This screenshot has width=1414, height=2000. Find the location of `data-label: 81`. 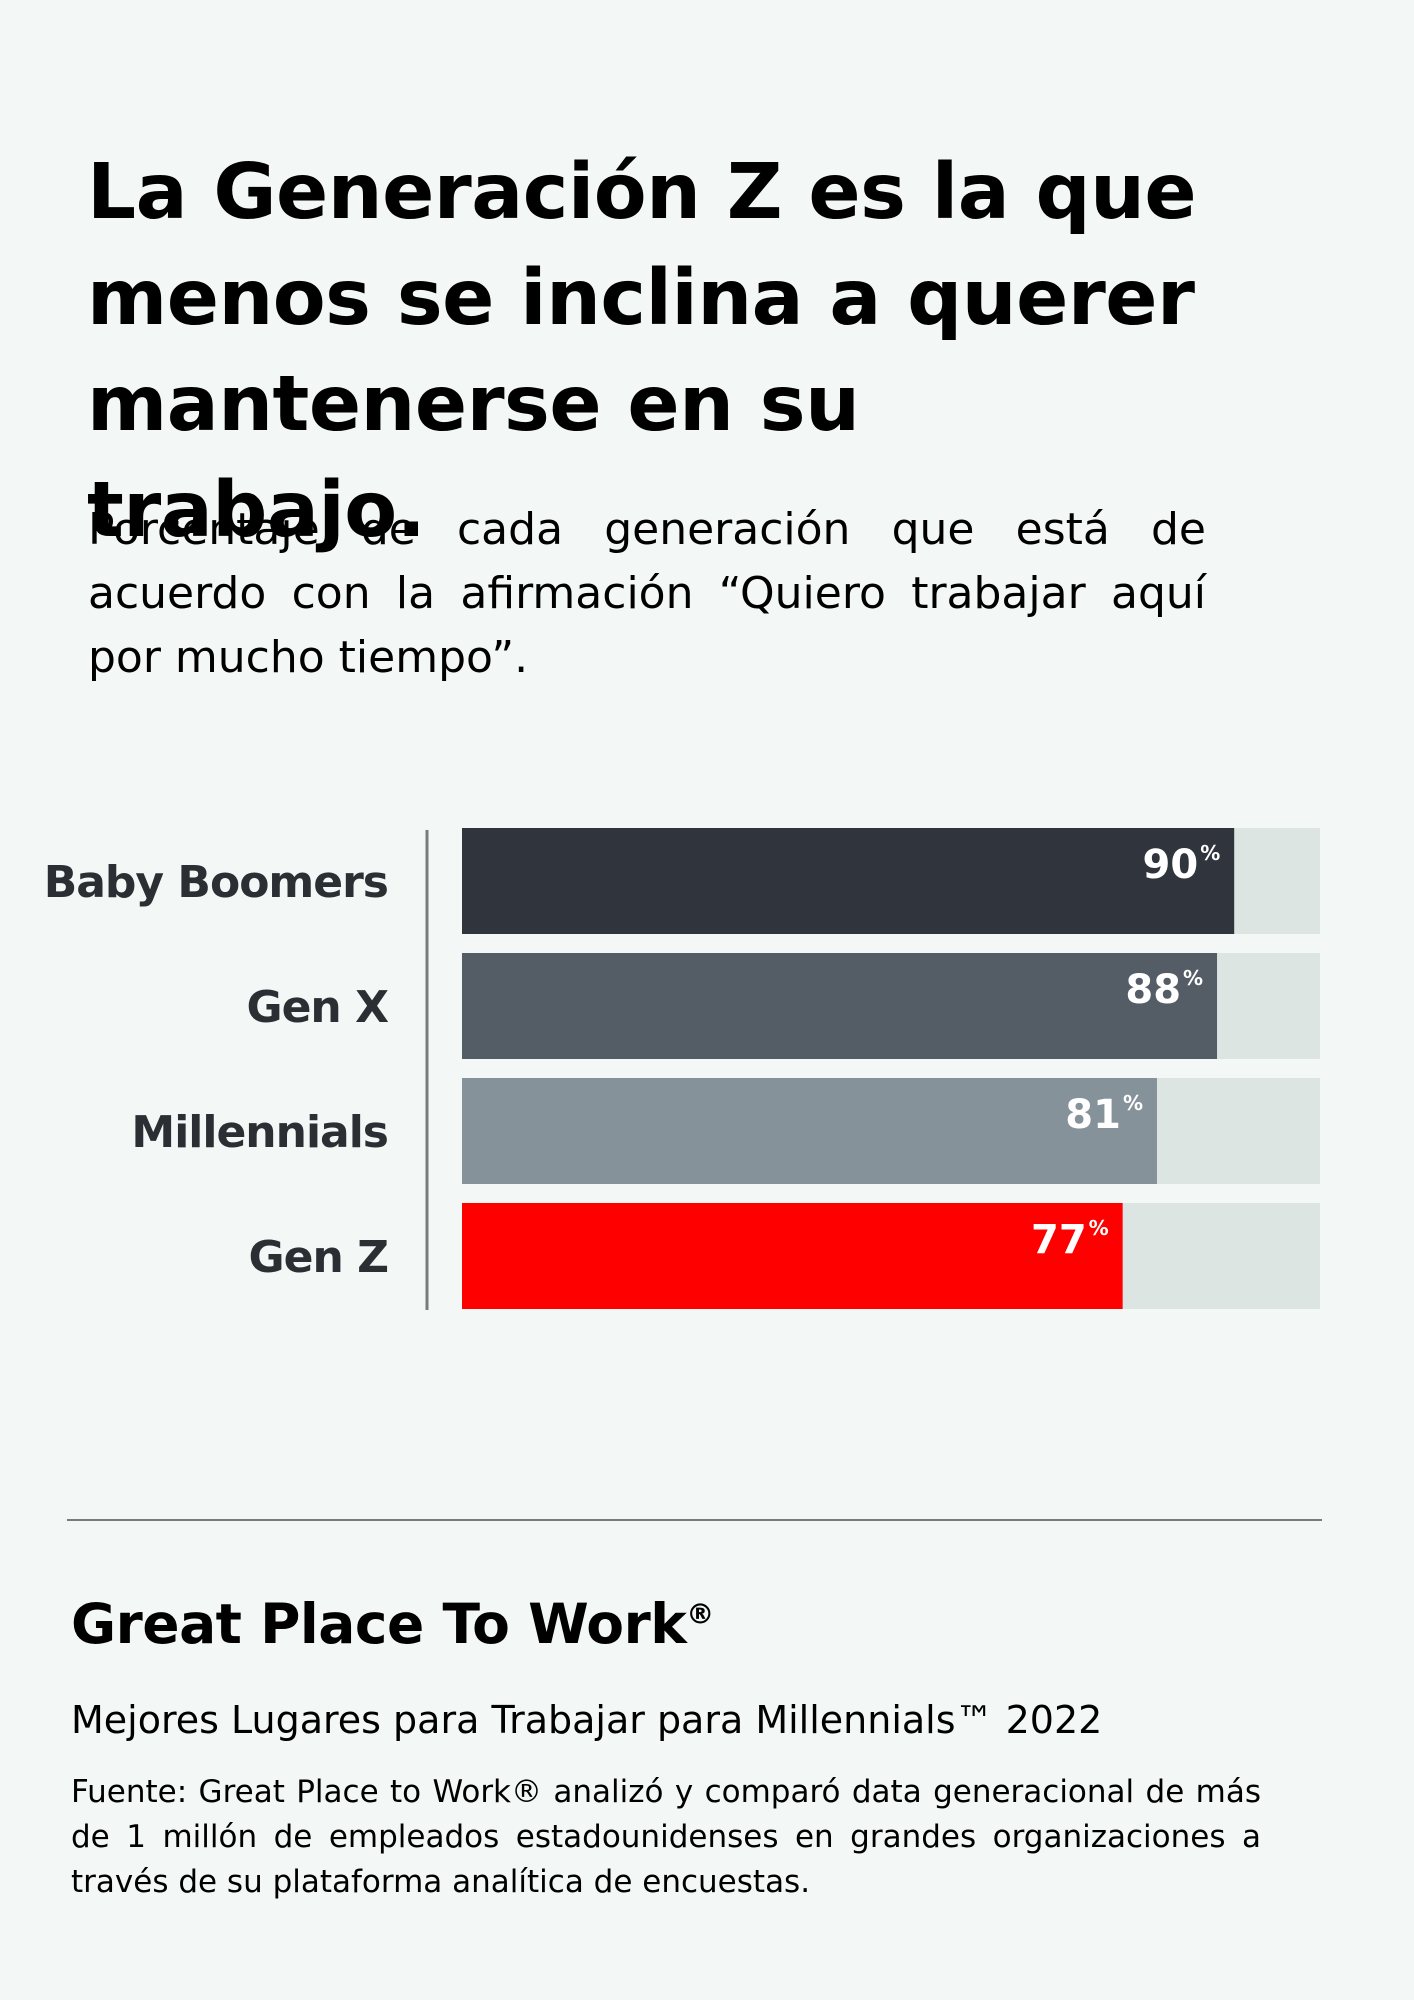

data-label: 81 is located at coordinates (1093, 1115).